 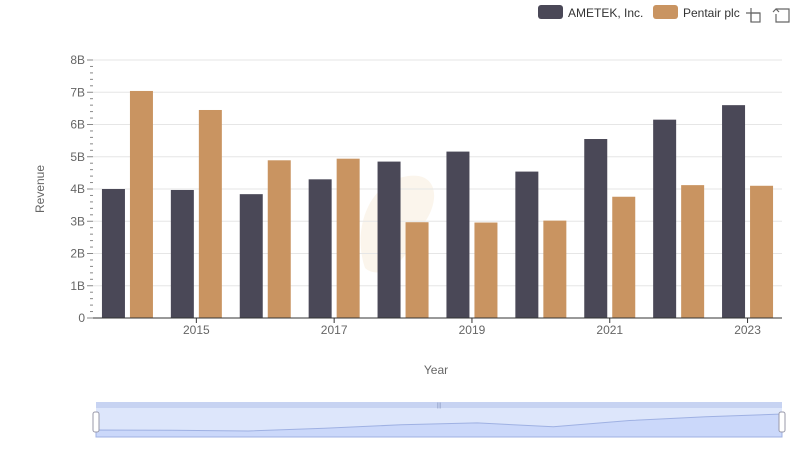 I want to click on slider-handle-left, so click(x=96, y=422).